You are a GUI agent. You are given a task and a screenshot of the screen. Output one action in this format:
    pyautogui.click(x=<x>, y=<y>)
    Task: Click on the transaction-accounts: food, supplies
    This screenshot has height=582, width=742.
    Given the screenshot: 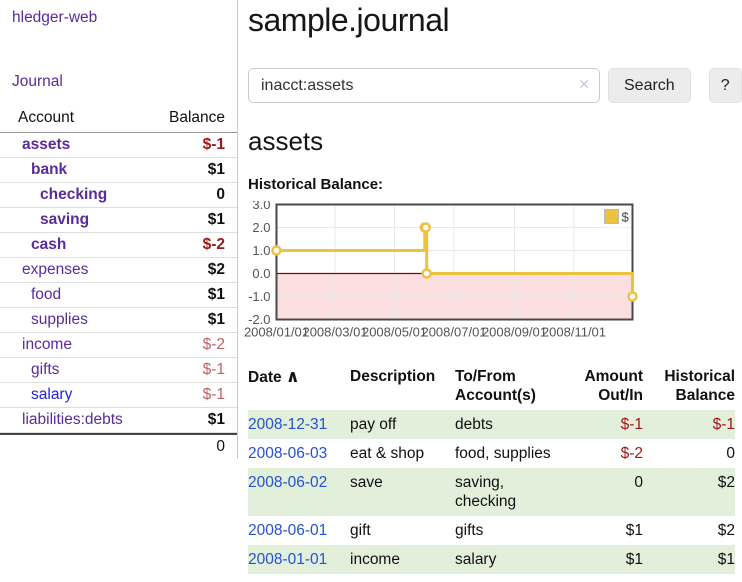 What is the action you would take?
    pyautogui.click(x=503, y=453)
    